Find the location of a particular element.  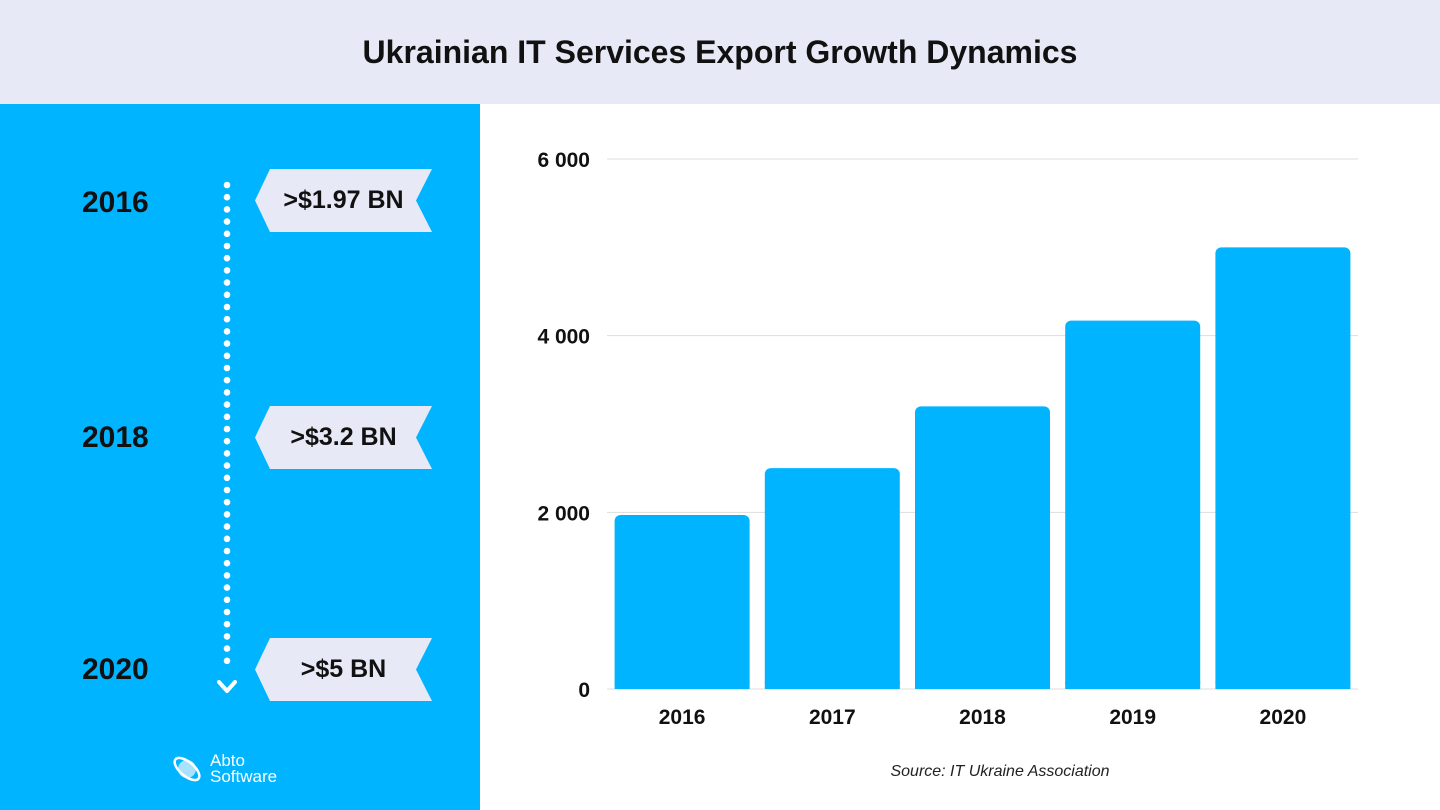

y-tick-label: 2 000 is located at coordinates (563, 513).